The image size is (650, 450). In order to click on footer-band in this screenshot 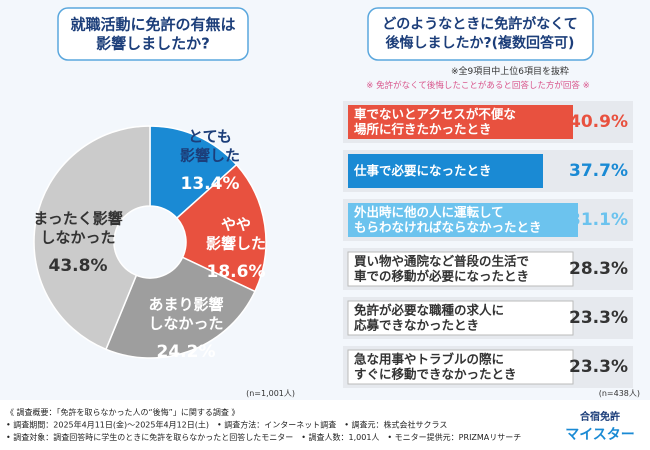, I will do `click(325, 425)`.